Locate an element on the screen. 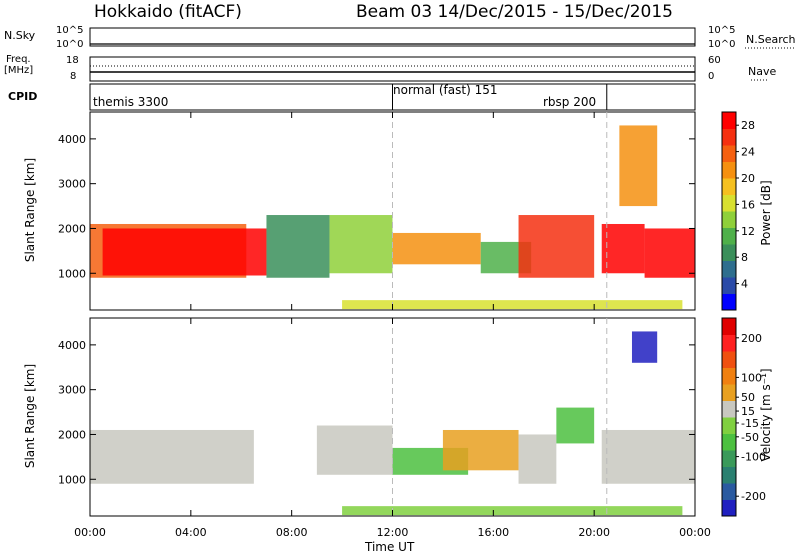  power-ytick-label: 1000 is located at coordinates (72, 273).